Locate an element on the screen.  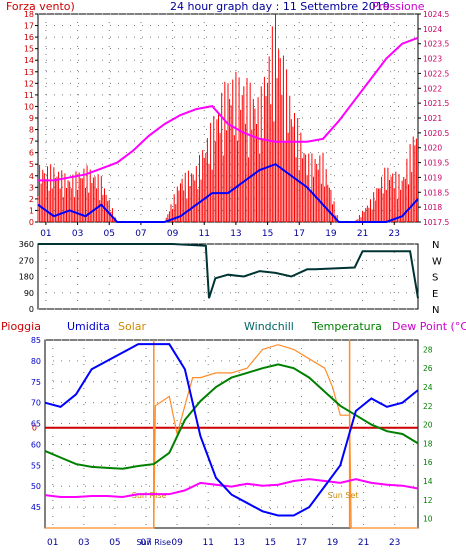
compass-label: W is located at coordinates (437, 261).